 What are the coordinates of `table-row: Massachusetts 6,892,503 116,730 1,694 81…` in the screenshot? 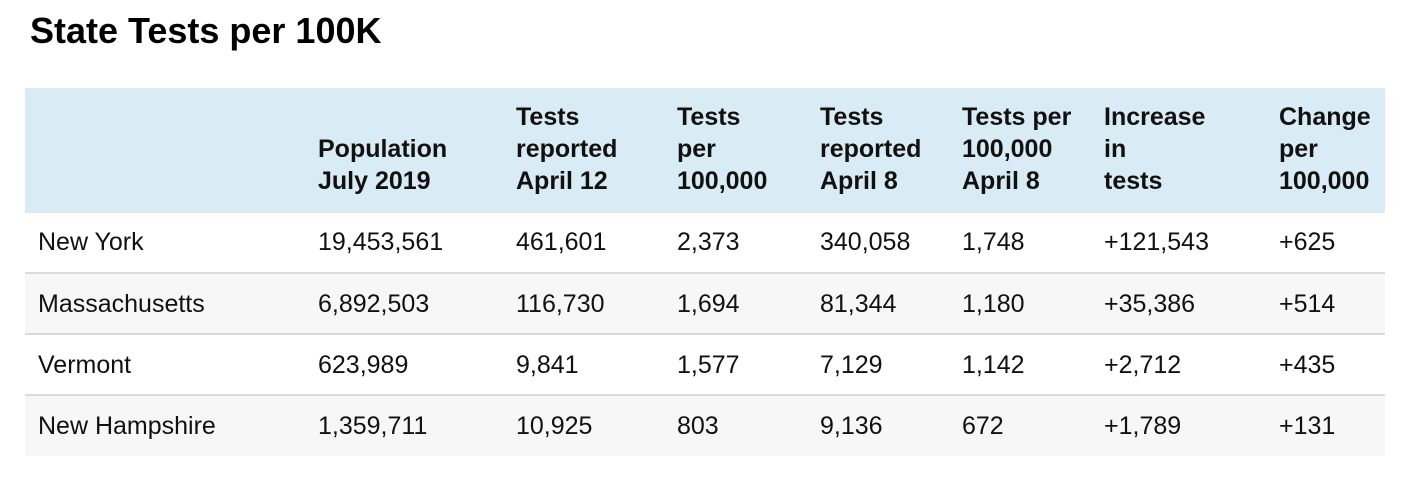 It's located at (705, 303).